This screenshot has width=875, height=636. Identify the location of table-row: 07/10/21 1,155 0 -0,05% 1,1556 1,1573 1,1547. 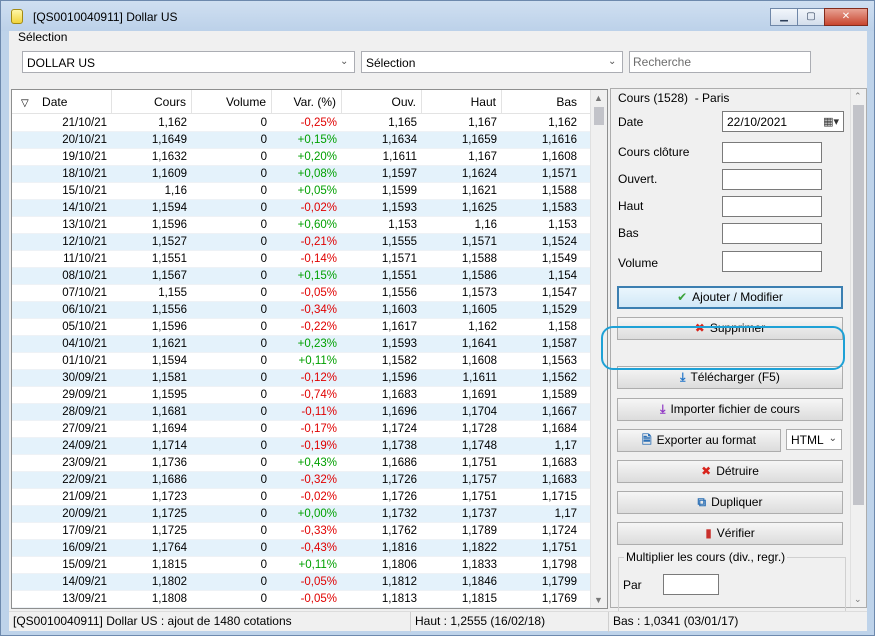
(301, 293).